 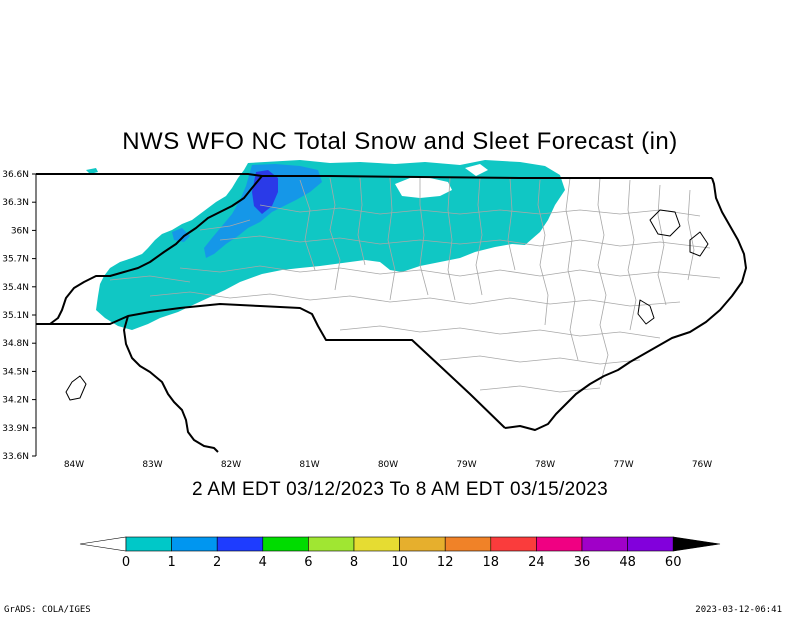 What do you see at coordinates (374, 176) in the screenshot?
I see `nc-va-border` at bounding box center [374, 176].